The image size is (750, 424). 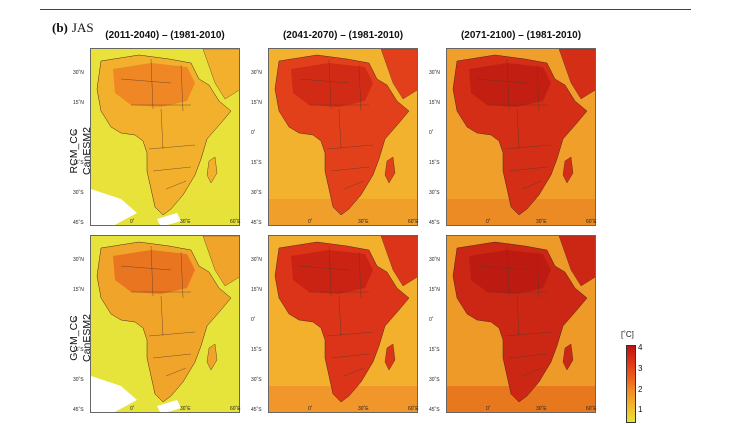 I want to click on column-title-1: (2011-2040) – (1981-2010), so click(x=165, y=35).